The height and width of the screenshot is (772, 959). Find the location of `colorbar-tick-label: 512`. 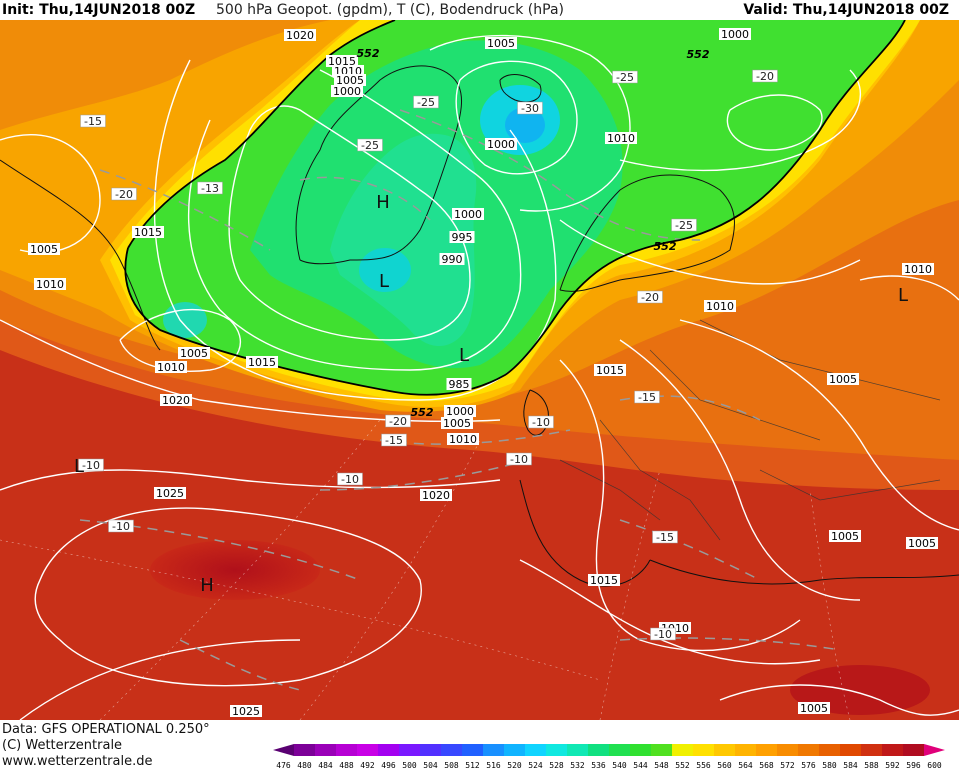

colorbar-tick-label: 512 is located at coordinates (472, 765).